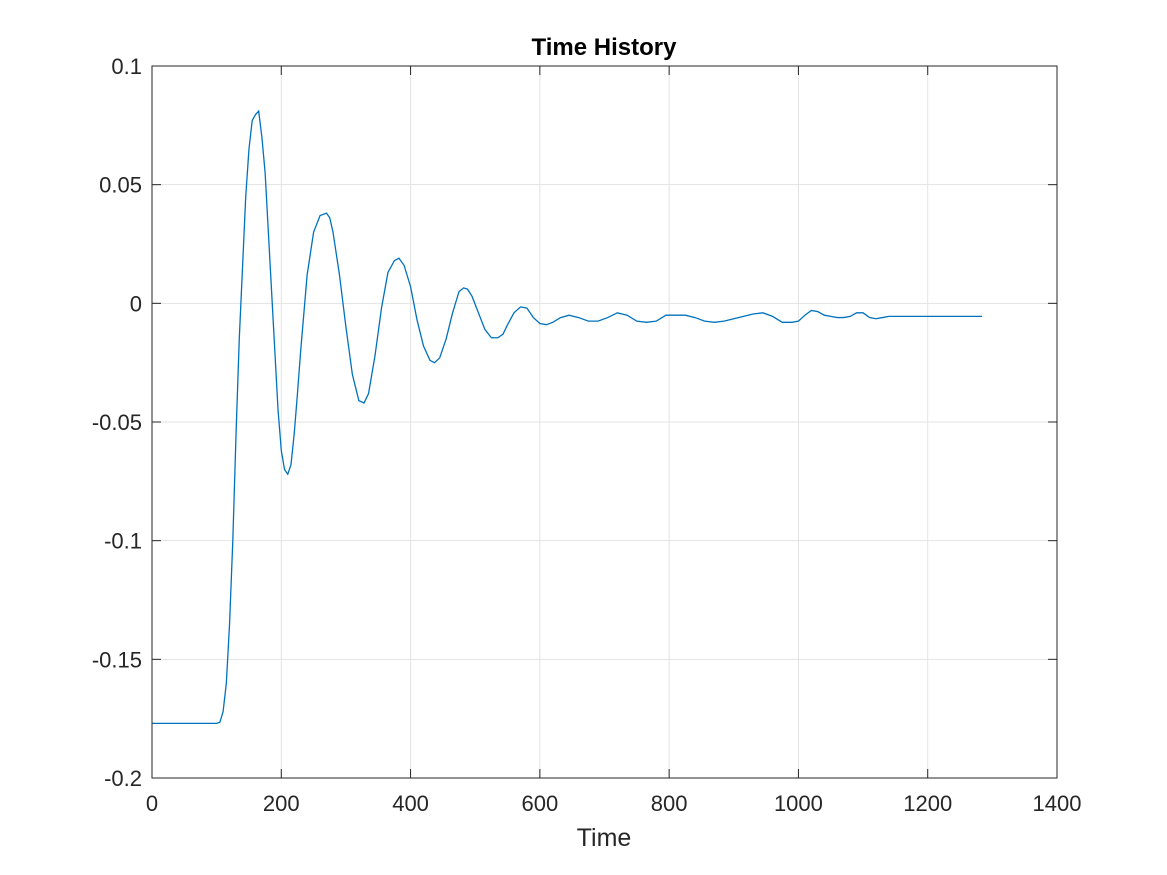 The image size is (1167, 875). I want to click on x-tick-label: 200, so click(281, 803).